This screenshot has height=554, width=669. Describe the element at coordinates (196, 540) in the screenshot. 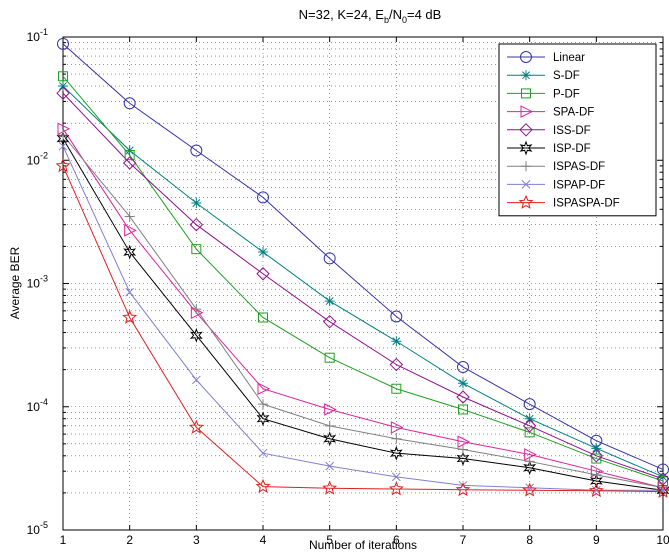

I see `x-tick-label: 3` at that location.